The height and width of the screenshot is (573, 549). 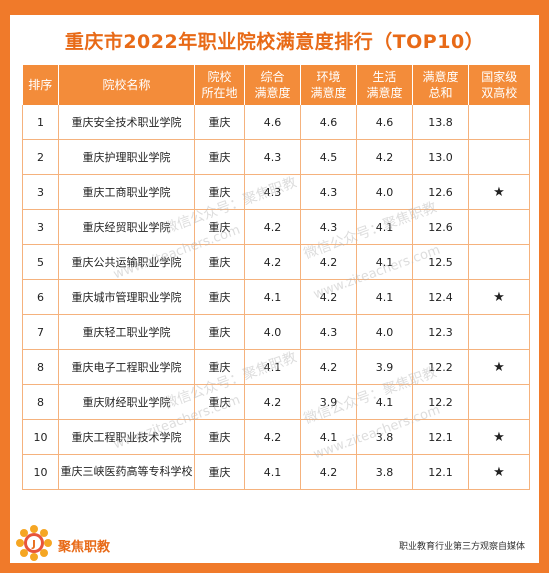 What do you see at coordinates (126, 437) in the screenshot?
I see `cell-name: 重庆工程职业技术学院` at bounding box center [126, 437].